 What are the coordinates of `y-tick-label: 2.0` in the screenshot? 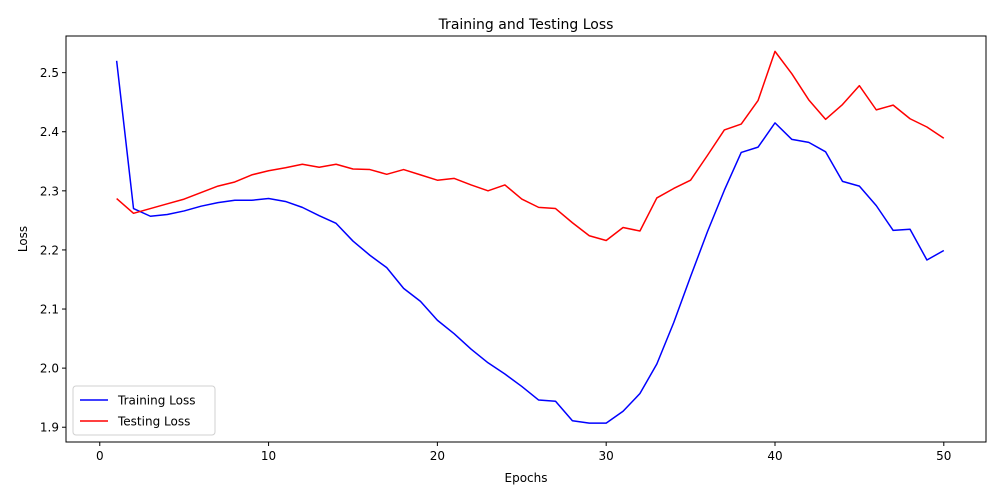 It's located at (49, 369).